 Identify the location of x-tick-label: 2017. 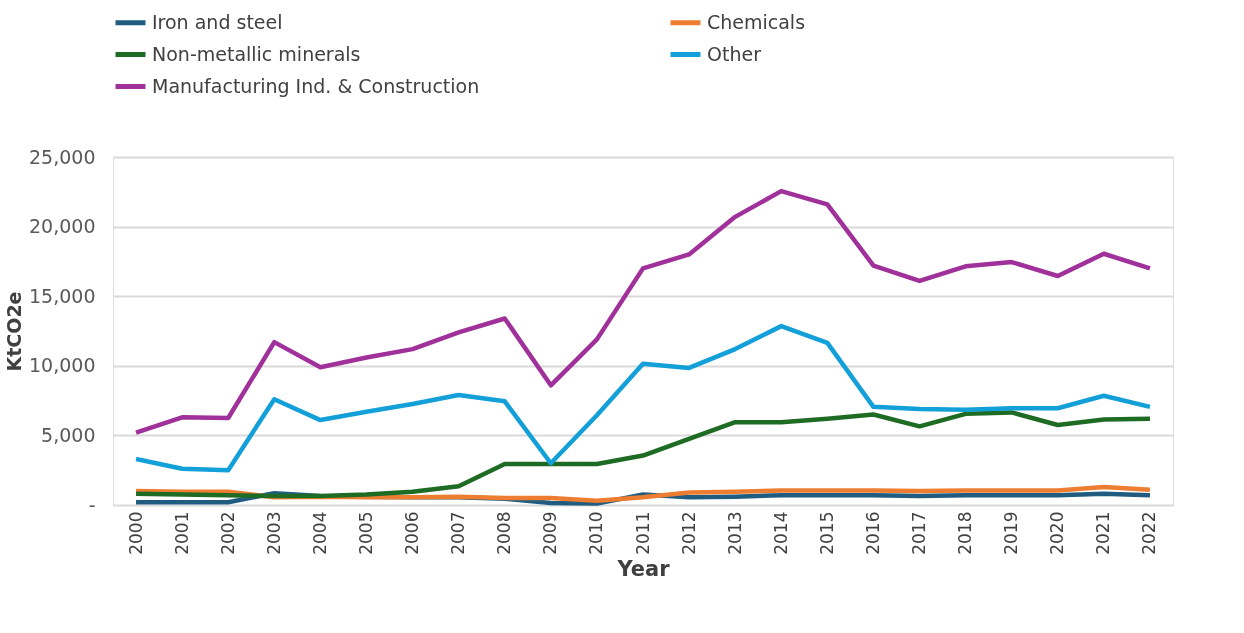
(919, 533).